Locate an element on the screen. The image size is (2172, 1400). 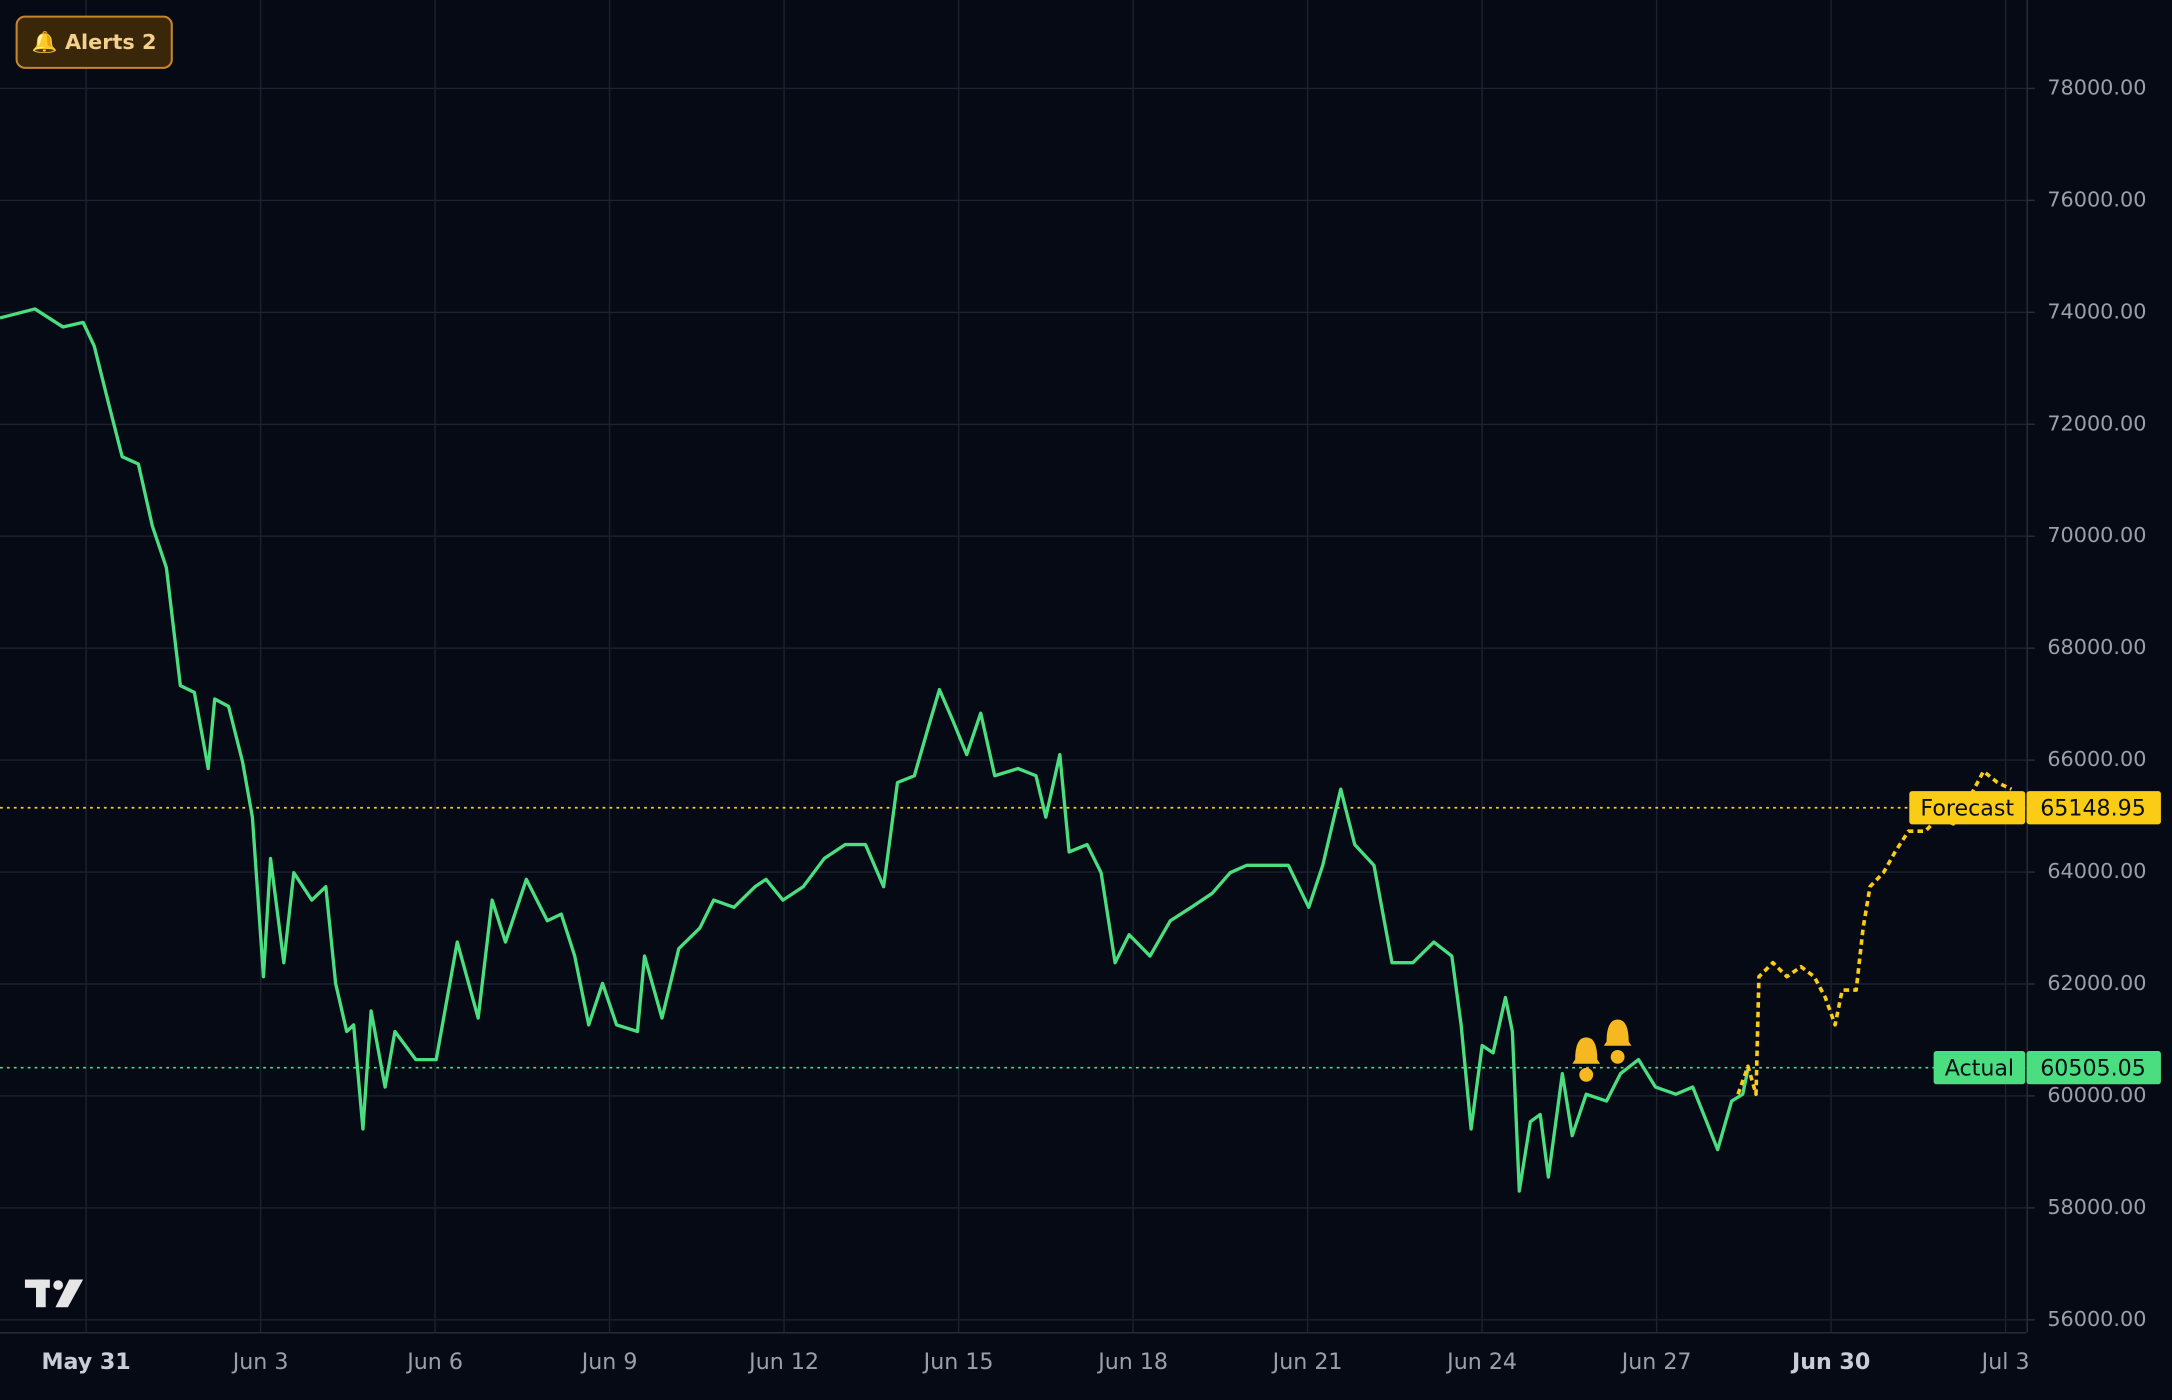
x-tick-label: Jun 24 is located at coordinates (1481, 1362).